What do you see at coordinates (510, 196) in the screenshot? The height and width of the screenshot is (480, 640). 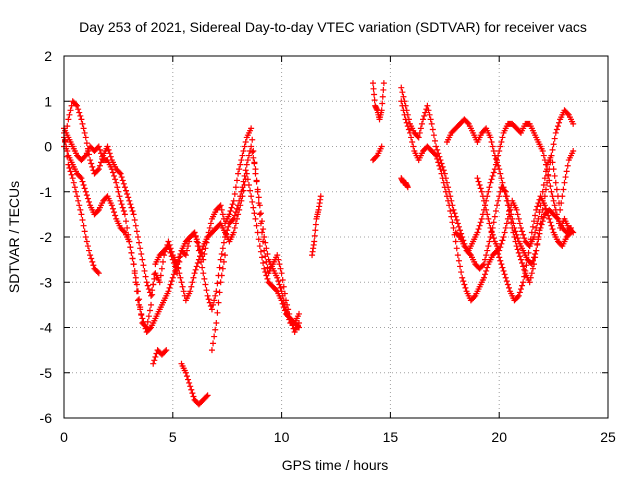 I see `series-track-n` at bounding box center [510, 196].